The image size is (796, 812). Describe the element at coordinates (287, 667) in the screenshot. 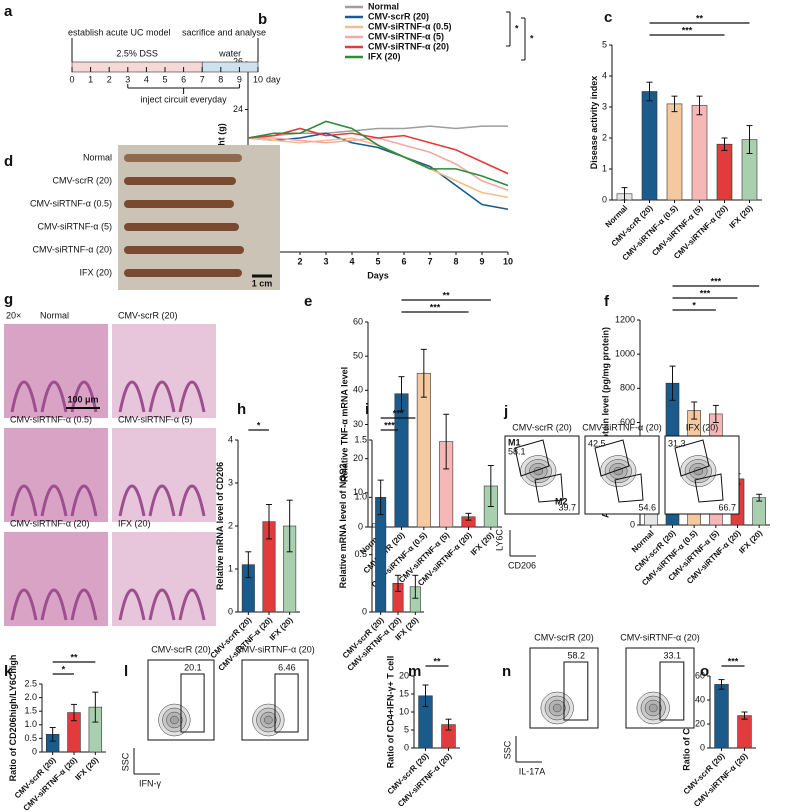

I see `gate-value: 6.46` at that location.